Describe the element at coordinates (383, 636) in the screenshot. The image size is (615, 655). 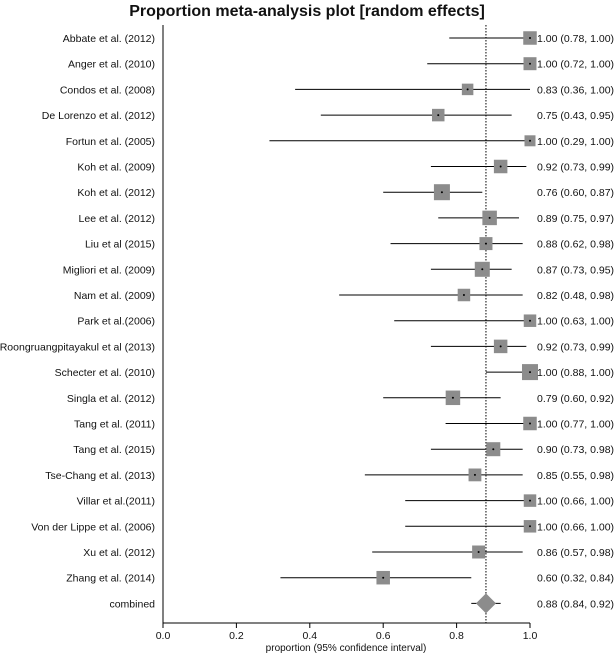
I see `x-tick-label: 0.6` at that location.